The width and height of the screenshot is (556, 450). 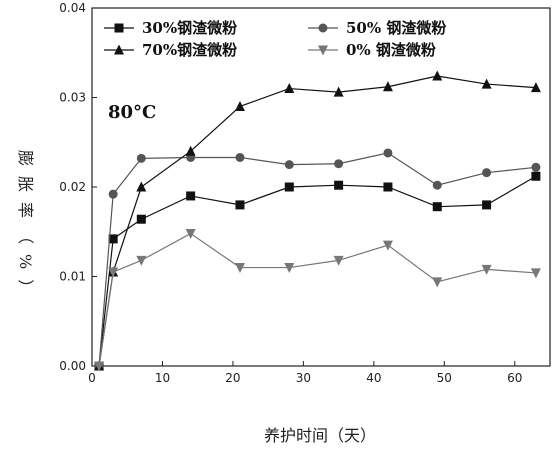 What do you see at coordinates (391, 50) in the screenshot?
I see `legend-label-0pct: 0% 钢渣微粉` at bounding box center [391, 50].